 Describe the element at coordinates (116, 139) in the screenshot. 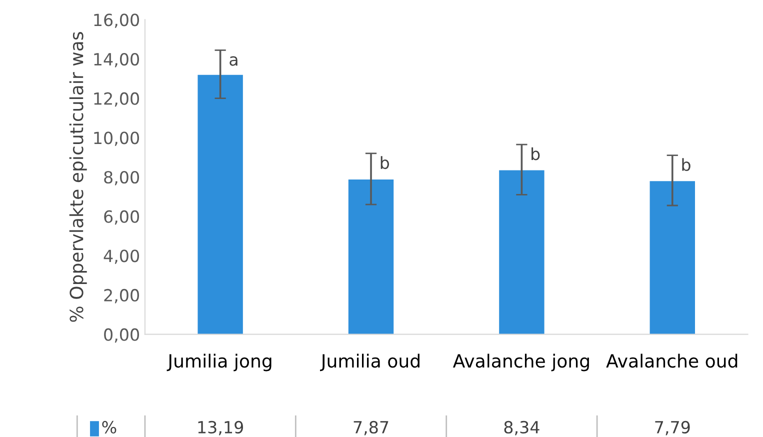

I see `y-tick-label: 10,00` at that location.